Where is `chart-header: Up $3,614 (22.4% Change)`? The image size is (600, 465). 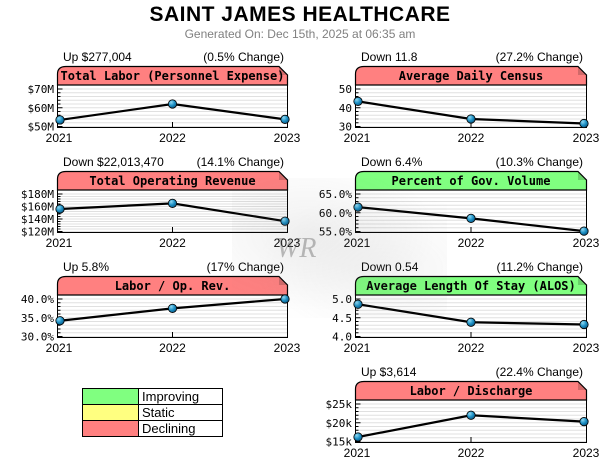 chart-header: Up $3,614 (22.4% Change) is located at coordinates (455, 372).